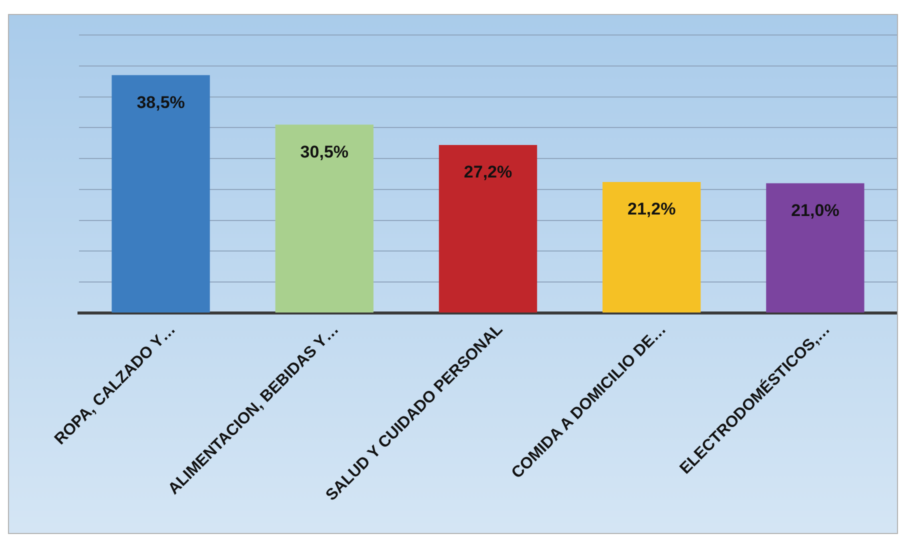  I want to click on data-label: 38,5%, so click(160, 102).